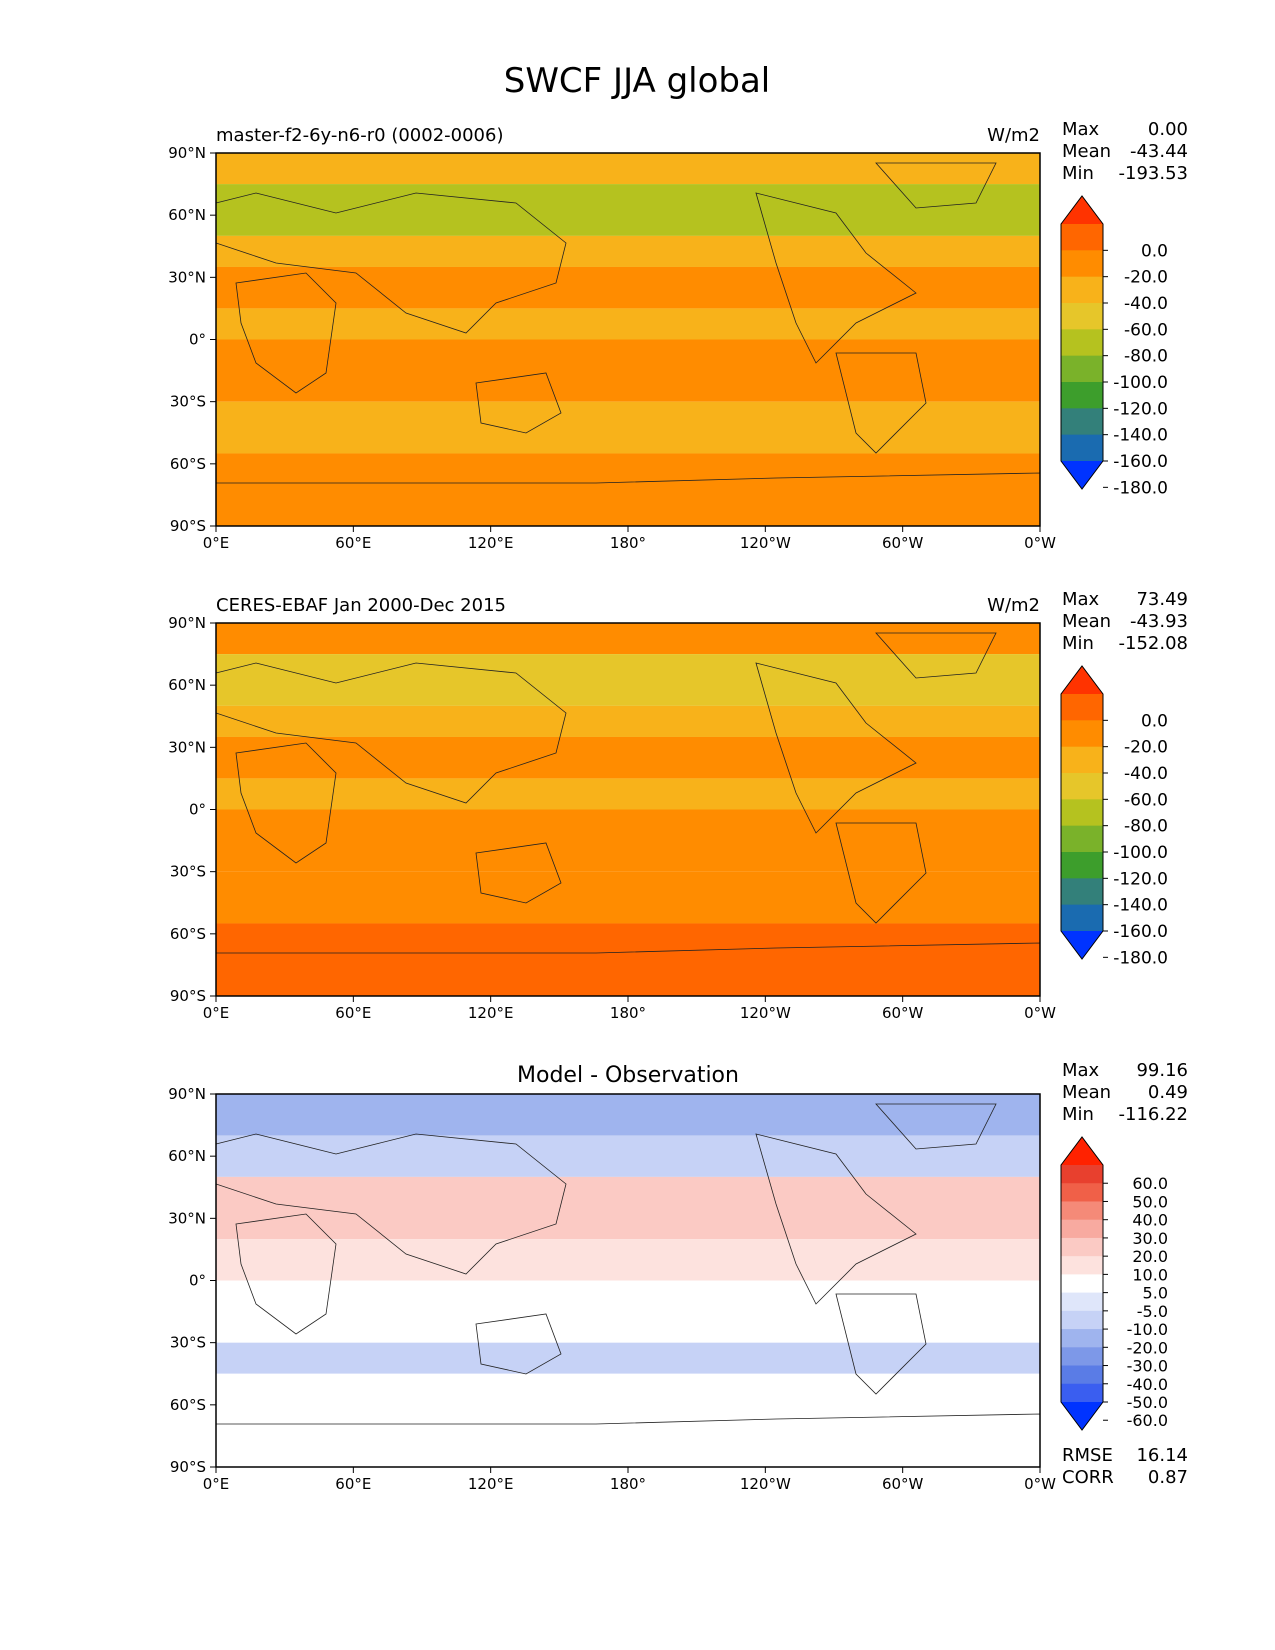 The image size is (1275, 1650). I want to click on colorbar-label: 40.0, so click(1150, 1220).